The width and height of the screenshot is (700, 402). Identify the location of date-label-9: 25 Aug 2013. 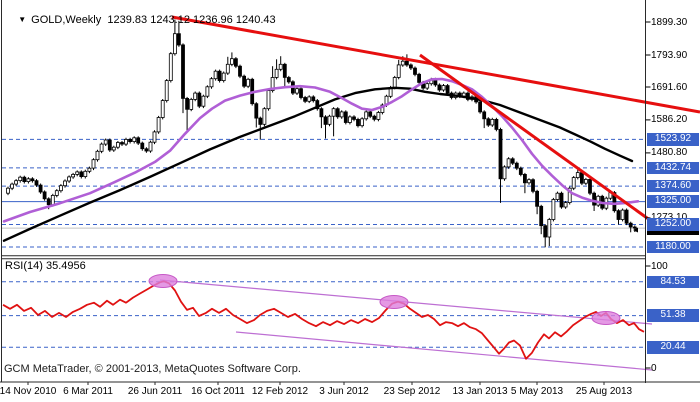
(604, 391).